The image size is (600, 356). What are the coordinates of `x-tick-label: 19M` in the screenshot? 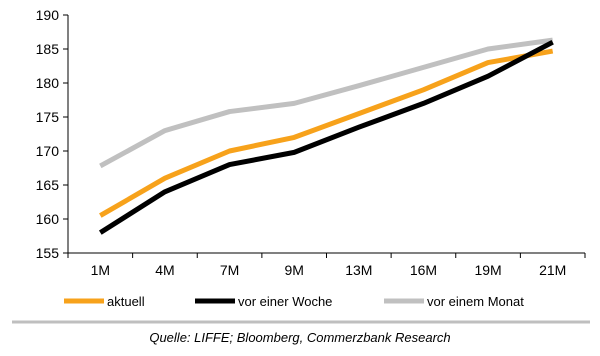 It's located at (487, 270).